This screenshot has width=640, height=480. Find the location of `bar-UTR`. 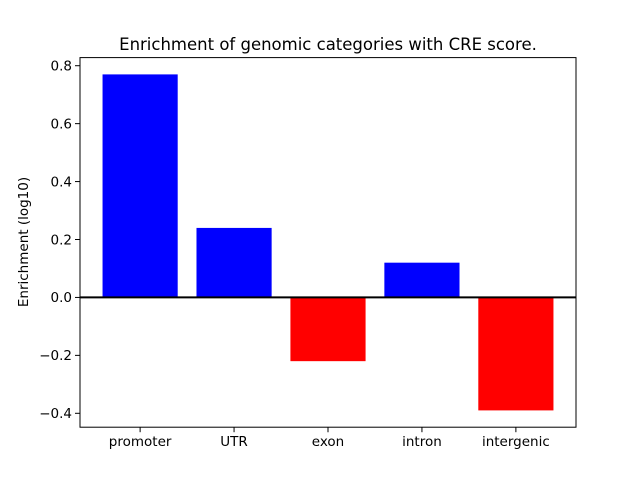

bar-UTR is located at coordinates (234, 262).